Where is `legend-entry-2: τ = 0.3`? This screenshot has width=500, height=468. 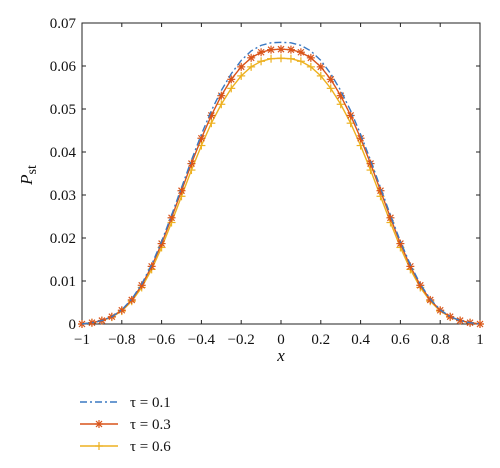
legend-entry-2: τ = 0.3 is located at coordinates (125, 425).